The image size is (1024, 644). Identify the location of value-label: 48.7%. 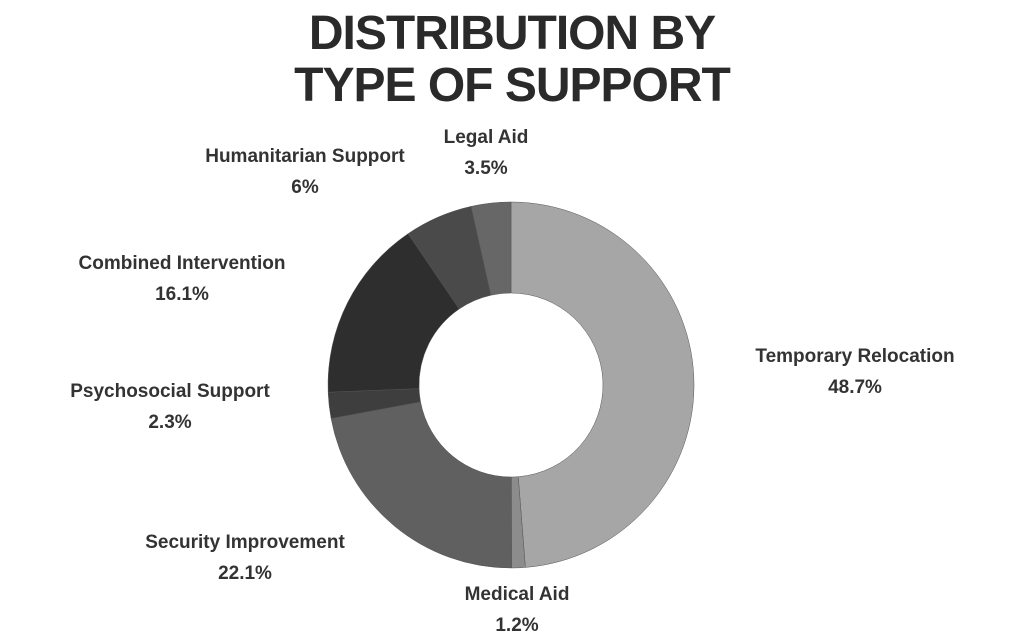
(855, 387).